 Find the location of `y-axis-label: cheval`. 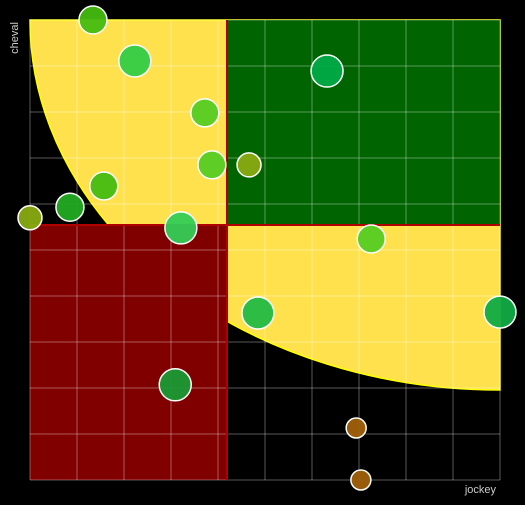

y-axis-label: cheval is located at coordinates (15, 38).